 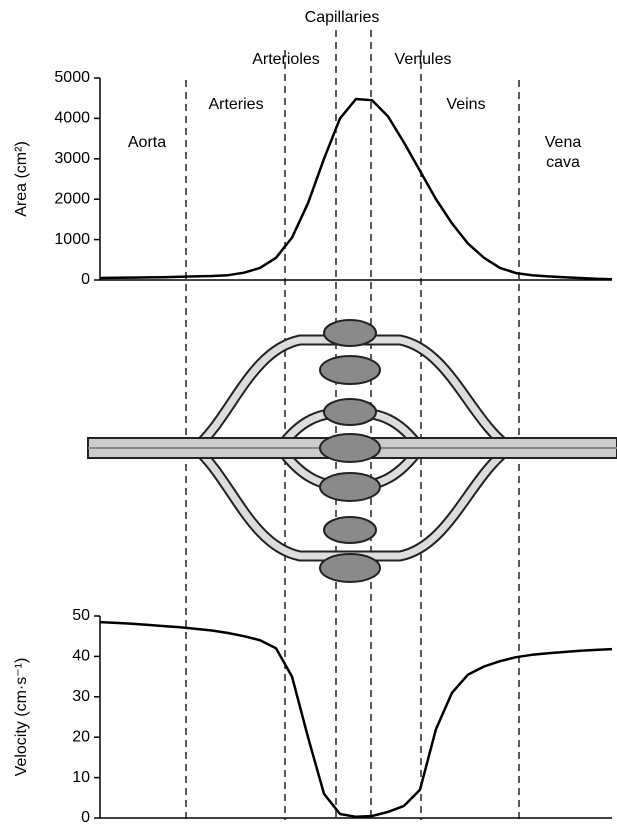 What do you see at coordinates (286, 59) in the screenshot?
I see `region-label: Arterioles` at bounding box center [286, 59].